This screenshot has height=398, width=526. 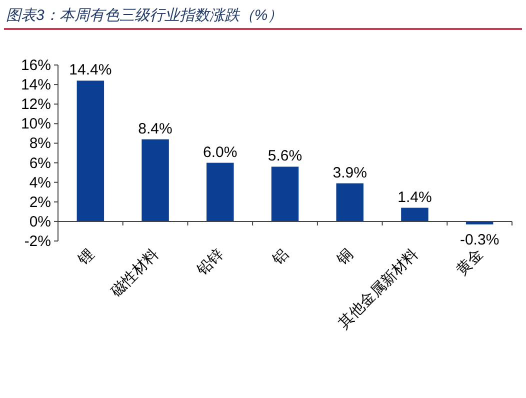 What do you see at coordinates (35, 85) in the screenshot?
I see `y-tick-label: 14%` at bounding box center [35, 85].